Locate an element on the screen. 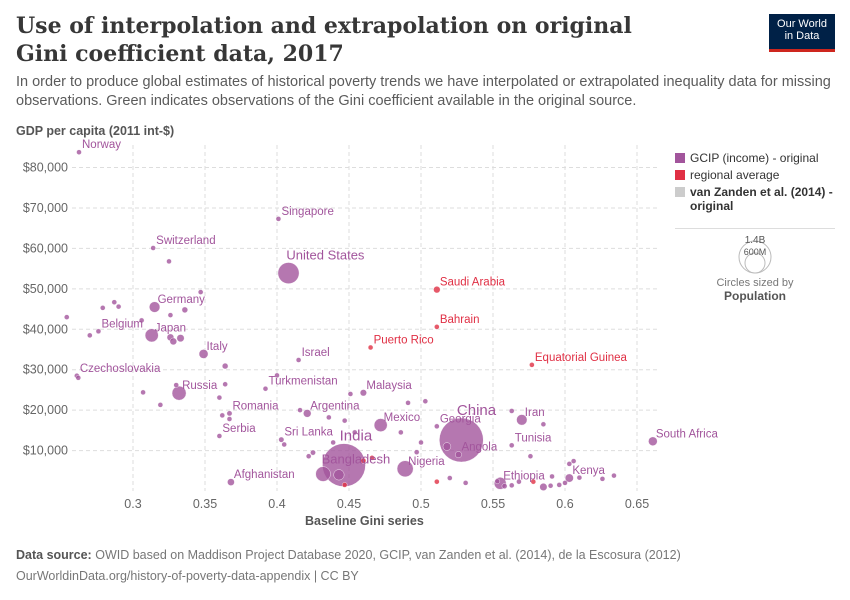 This screenshot has height=600, width=850. source-label: Data source: is located at coordinates (54, 555).